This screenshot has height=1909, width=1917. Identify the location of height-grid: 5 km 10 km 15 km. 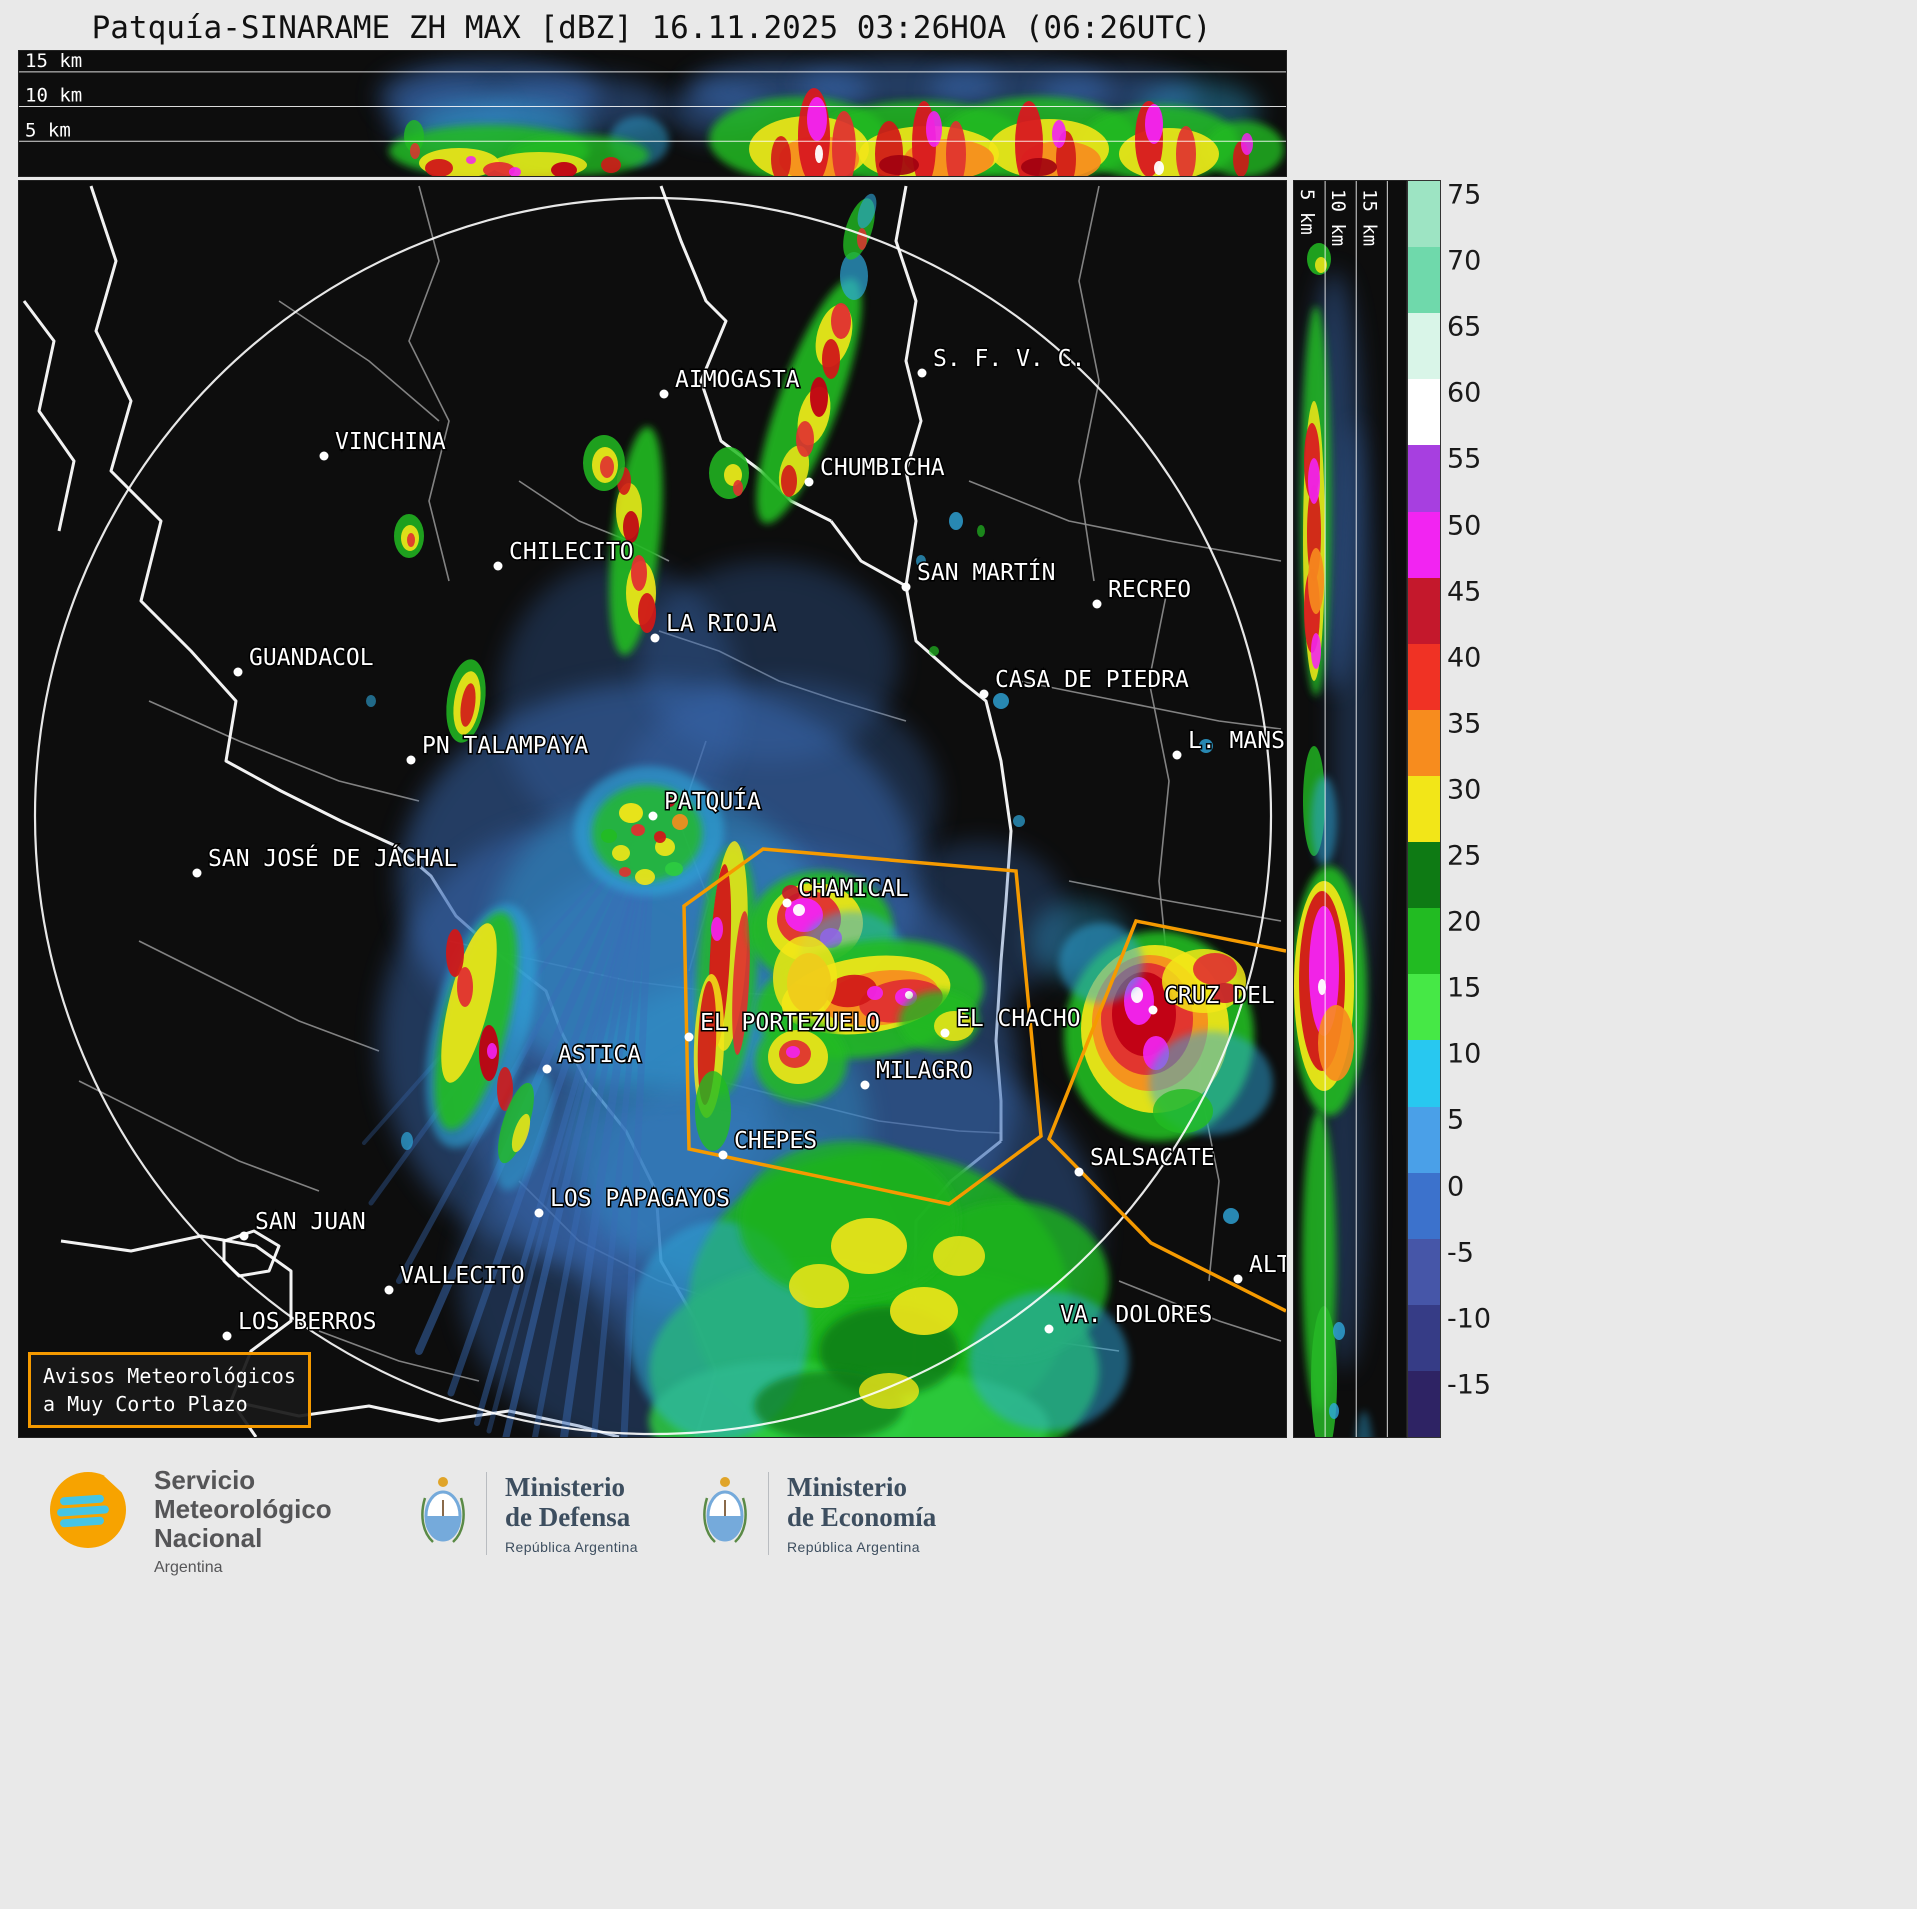
(1342, 809).